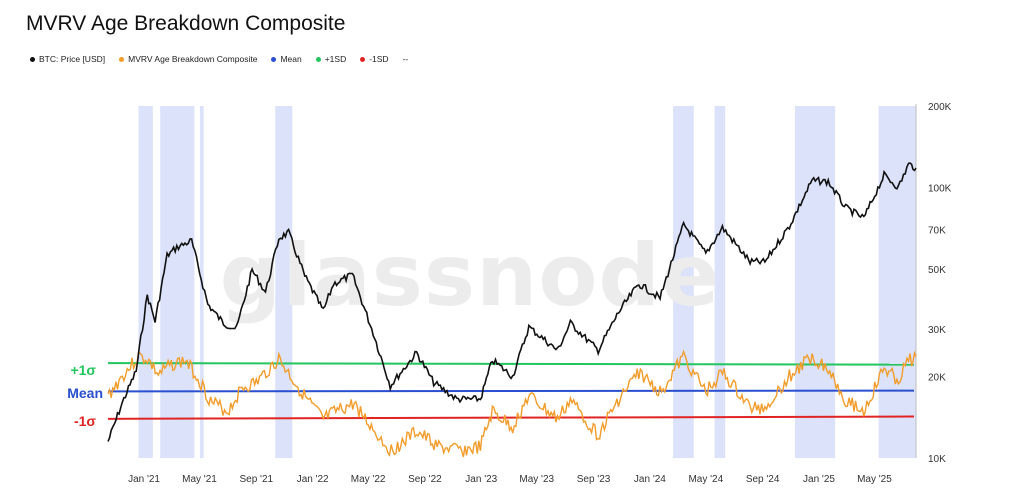 The image size is (1024, 501). Describe the element at coordinates (72, 59) in the screenshot. I see `legend-label-btc: BTC: Price [USD]` at that location.